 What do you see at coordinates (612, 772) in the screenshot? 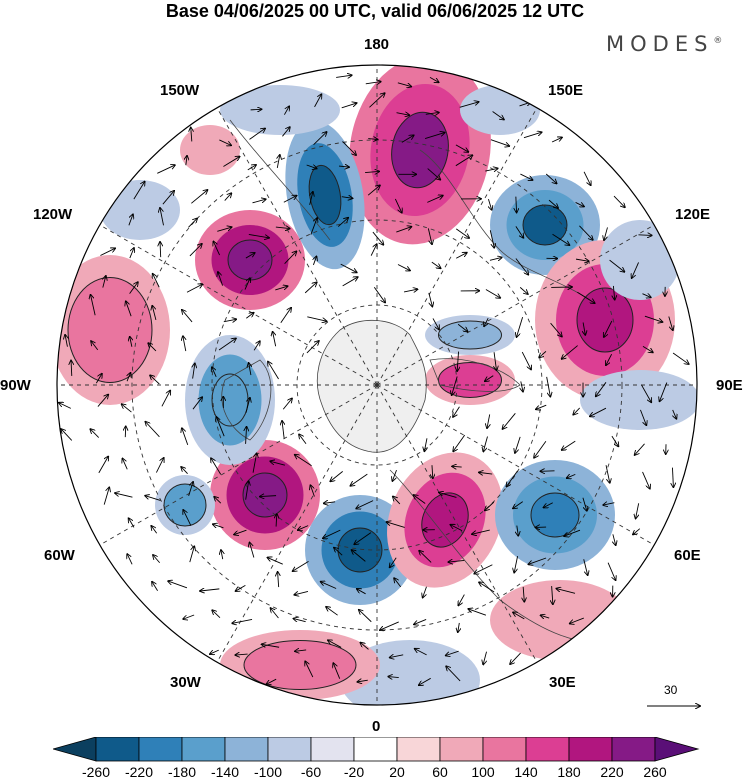
I see `colorbar-tick-label: 220` at bounding box center [612, 772].